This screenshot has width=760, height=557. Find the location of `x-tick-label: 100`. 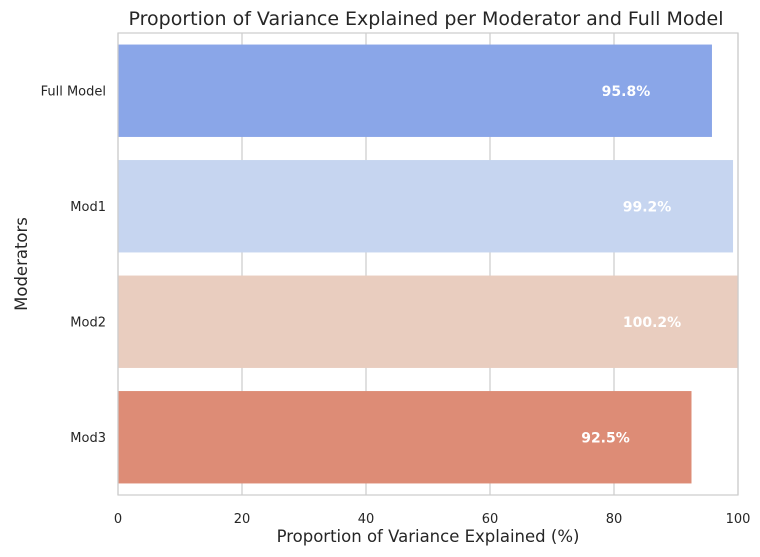

x-tick-label: 100 is located at coordinates (738, 519).